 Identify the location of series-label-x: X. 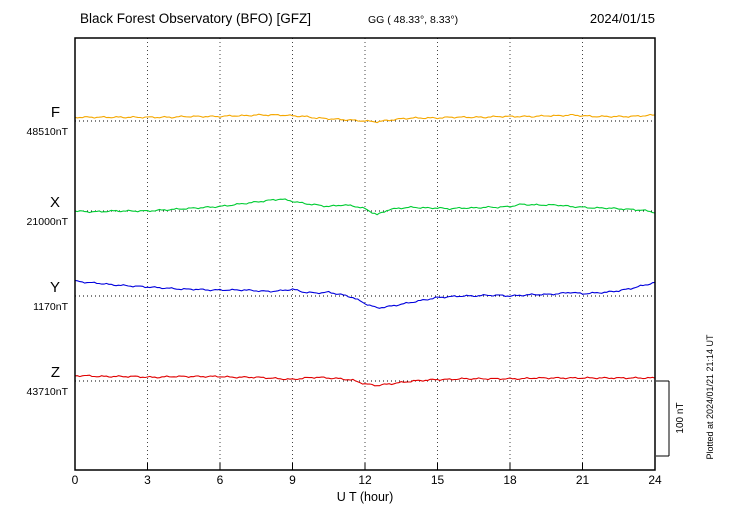
(55, 202).